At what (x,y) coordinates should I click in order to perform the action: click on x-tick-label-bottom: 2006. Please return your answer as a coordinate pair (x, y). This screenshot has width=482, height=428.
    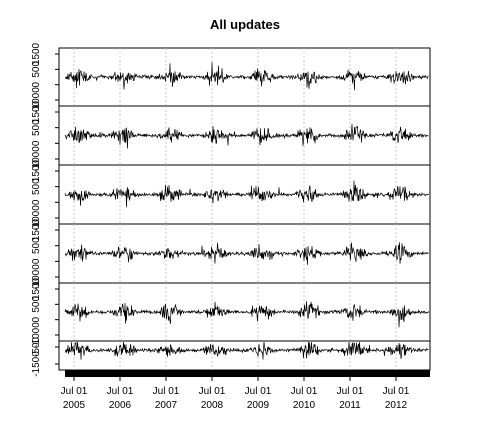
    Looking at the image, I should click on (120, 405).